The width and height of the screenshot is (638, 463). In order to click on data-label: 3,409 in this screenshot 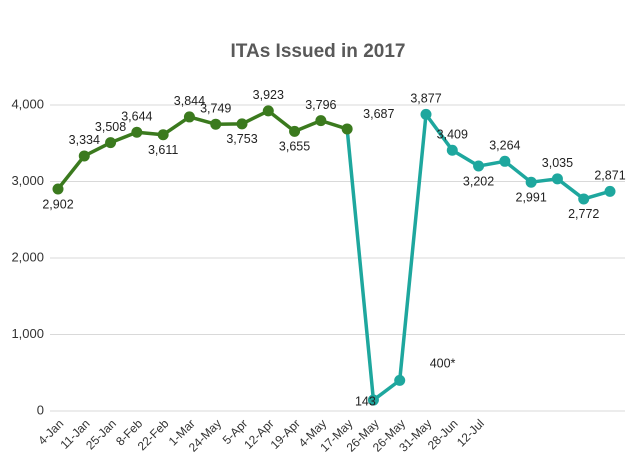, I will do `click(452, 135)`.